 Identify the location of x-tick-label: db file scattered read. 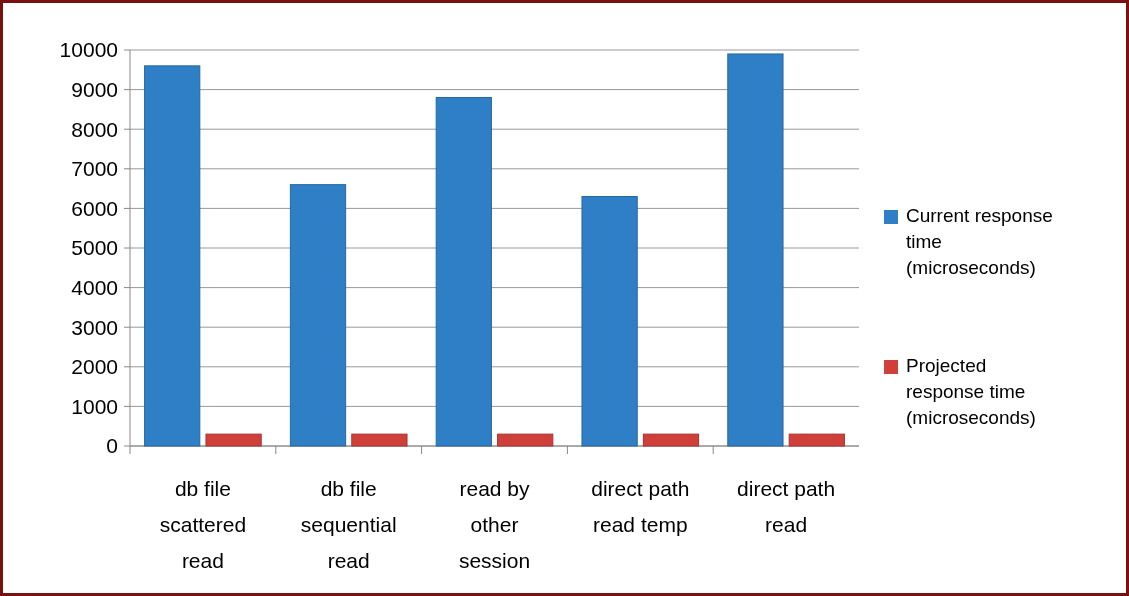
(203, 524).